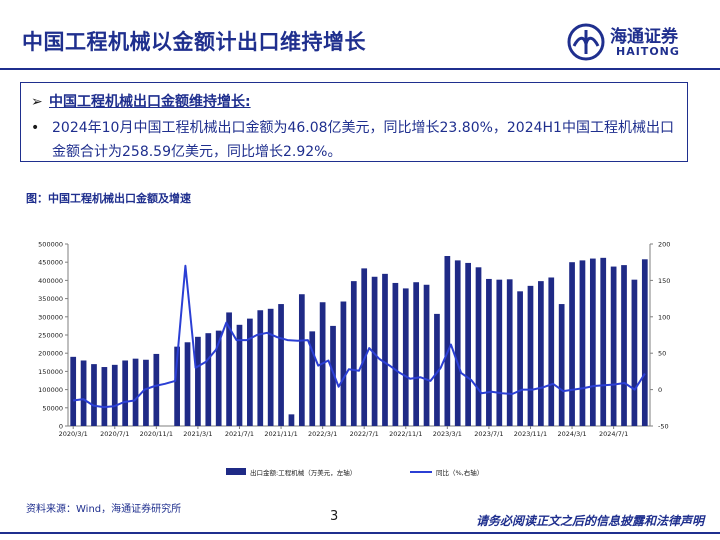 This screenshot has width=720, height=540. What do you see at coordinates (405, 434) in the screenshot?
I see `x-tick-label: 2022/11/1` at bounding box center [405, 434].